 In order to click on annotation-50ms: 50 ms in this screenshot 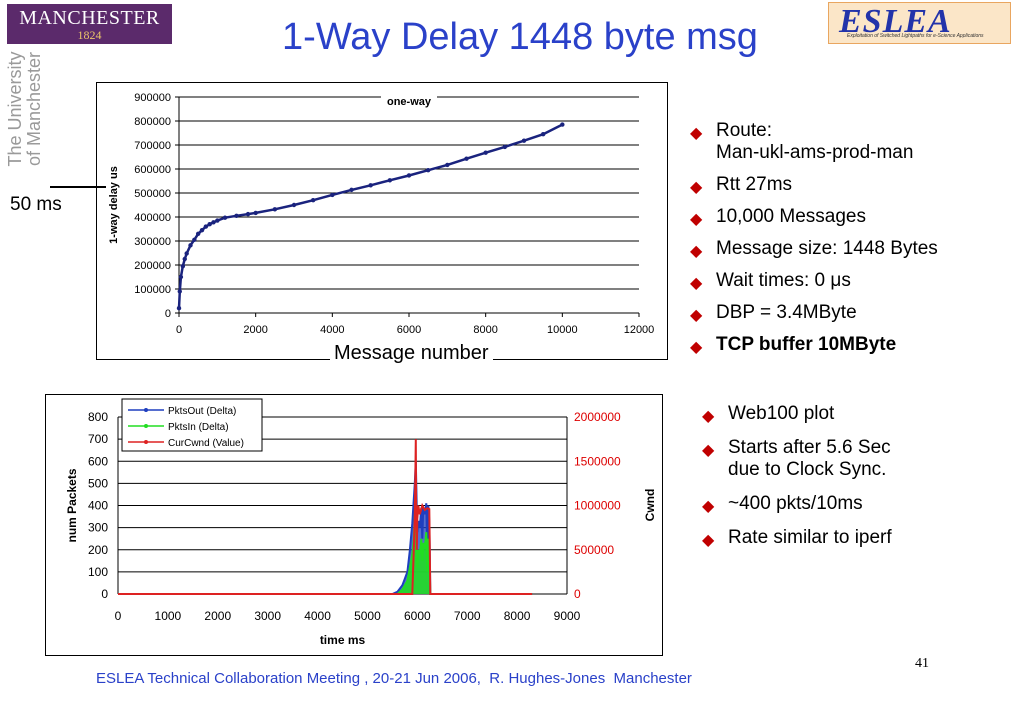, I will do `click(36, 204)`.